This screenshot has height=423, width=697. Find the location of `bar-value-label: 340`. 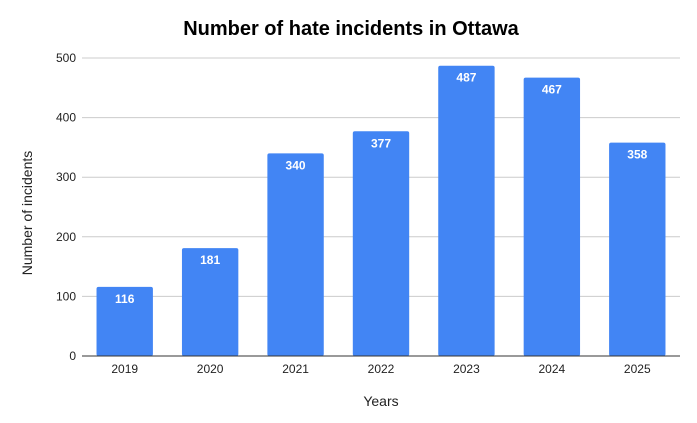

bar-value-label: 340 is located at coordinates (296, 165).